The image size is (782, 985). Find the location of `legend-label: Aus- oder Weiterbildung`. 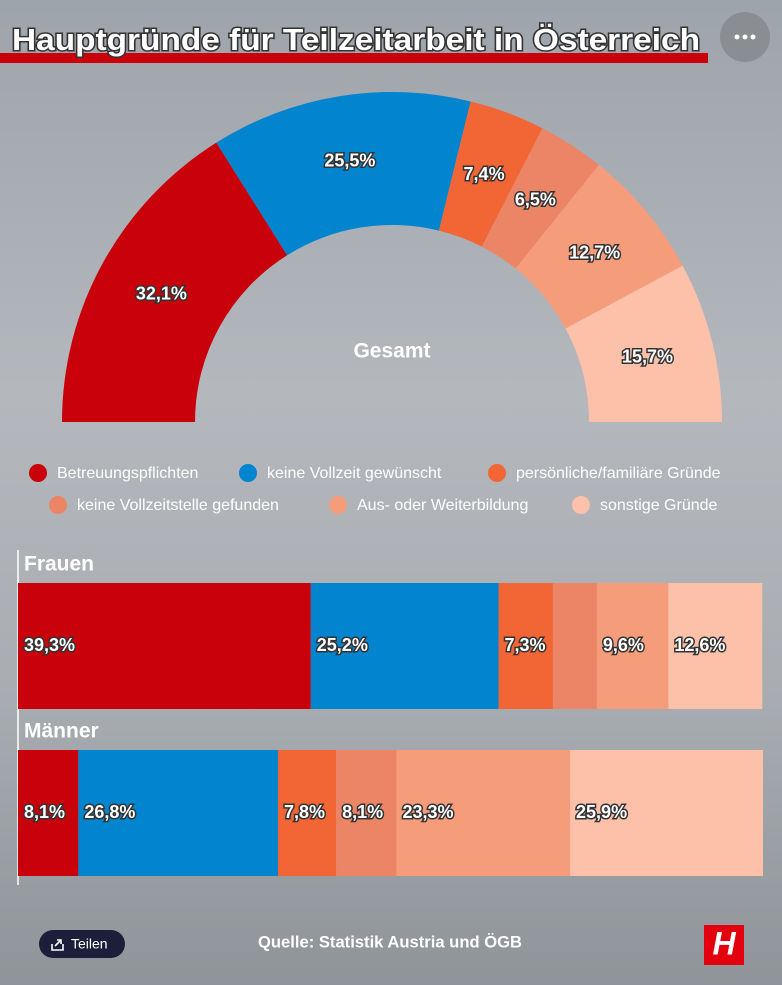

legend-label: Aus- oder Weiterbildung is located at coordinates (442, 505).